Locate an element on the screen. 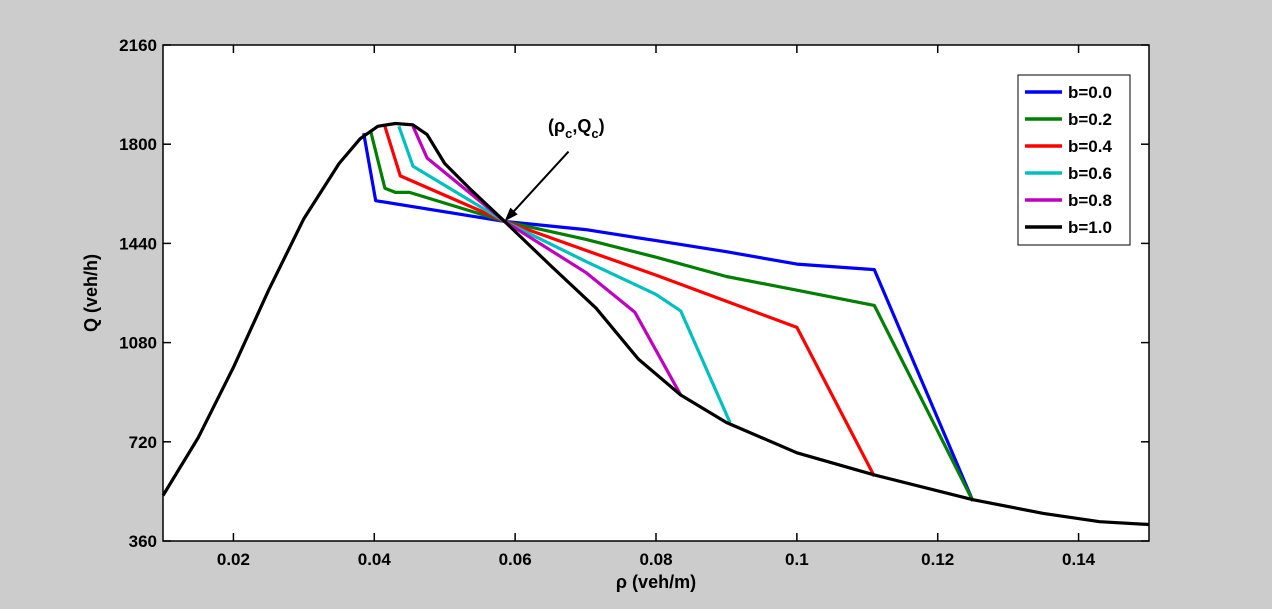  x-tick-label: 0.14 is located at coordinates (1079, 559).